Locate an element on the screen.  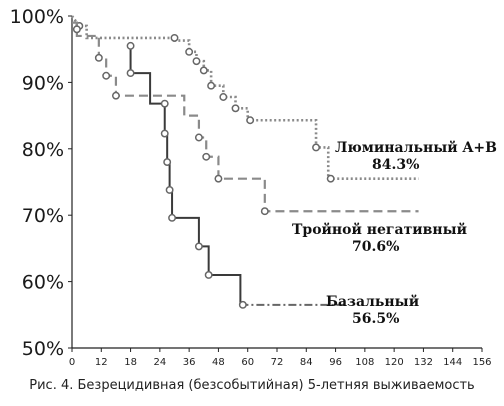
basal-name-label: Базальный is located at coordinates (372, 301).